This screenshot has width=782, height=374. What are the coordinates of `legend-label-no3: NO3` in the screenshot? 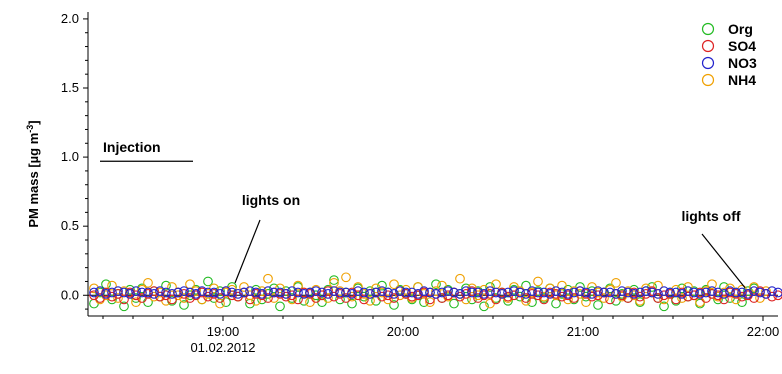 It's located at (742, 63).